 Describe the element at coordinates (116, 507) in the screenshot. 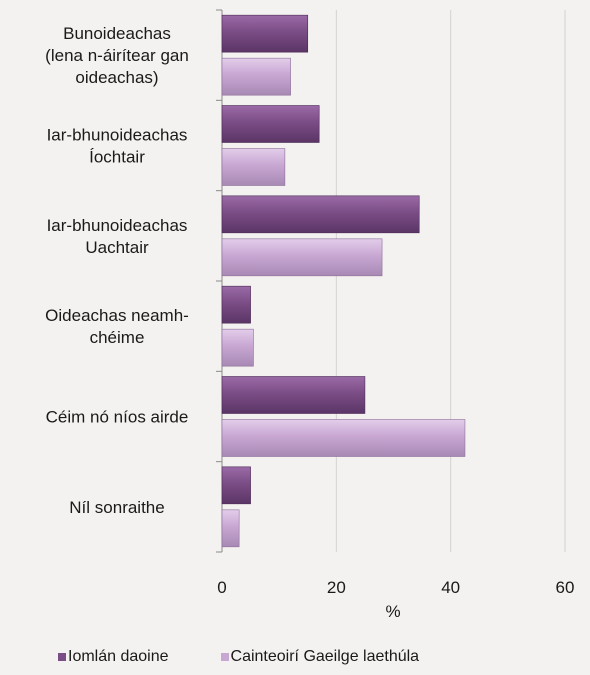

I see `category-label: Níl sonraithe` at that location.